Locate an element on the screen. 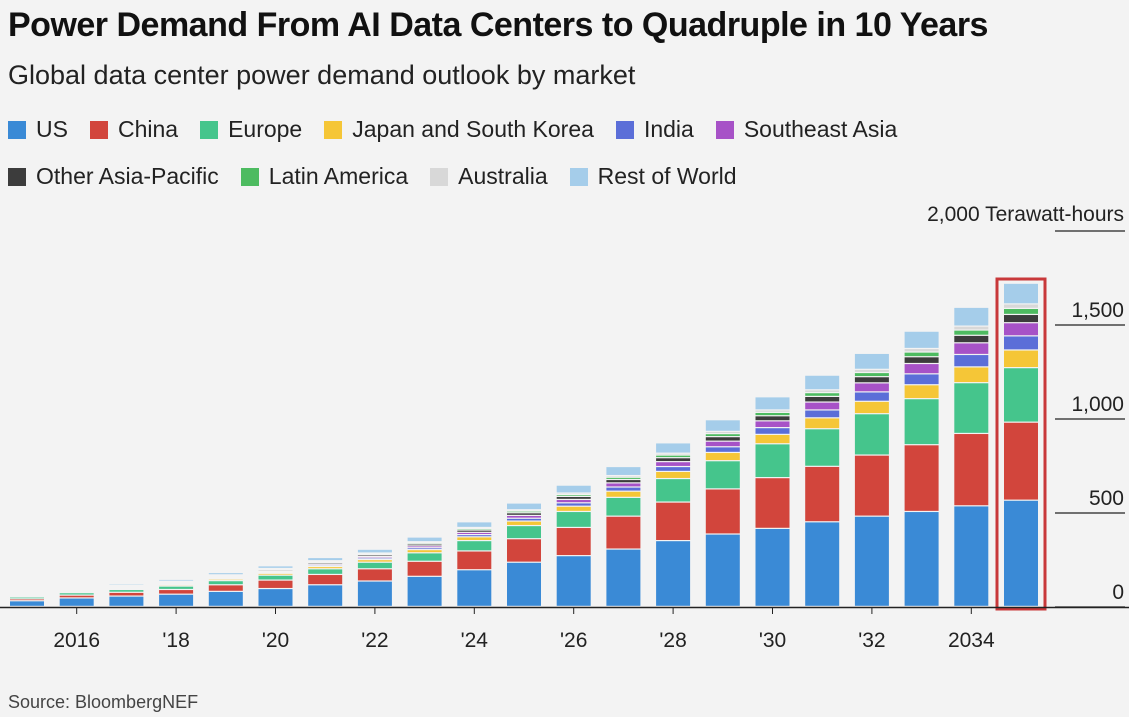  bar-stack-2017 is located at coordinates (126, 595).